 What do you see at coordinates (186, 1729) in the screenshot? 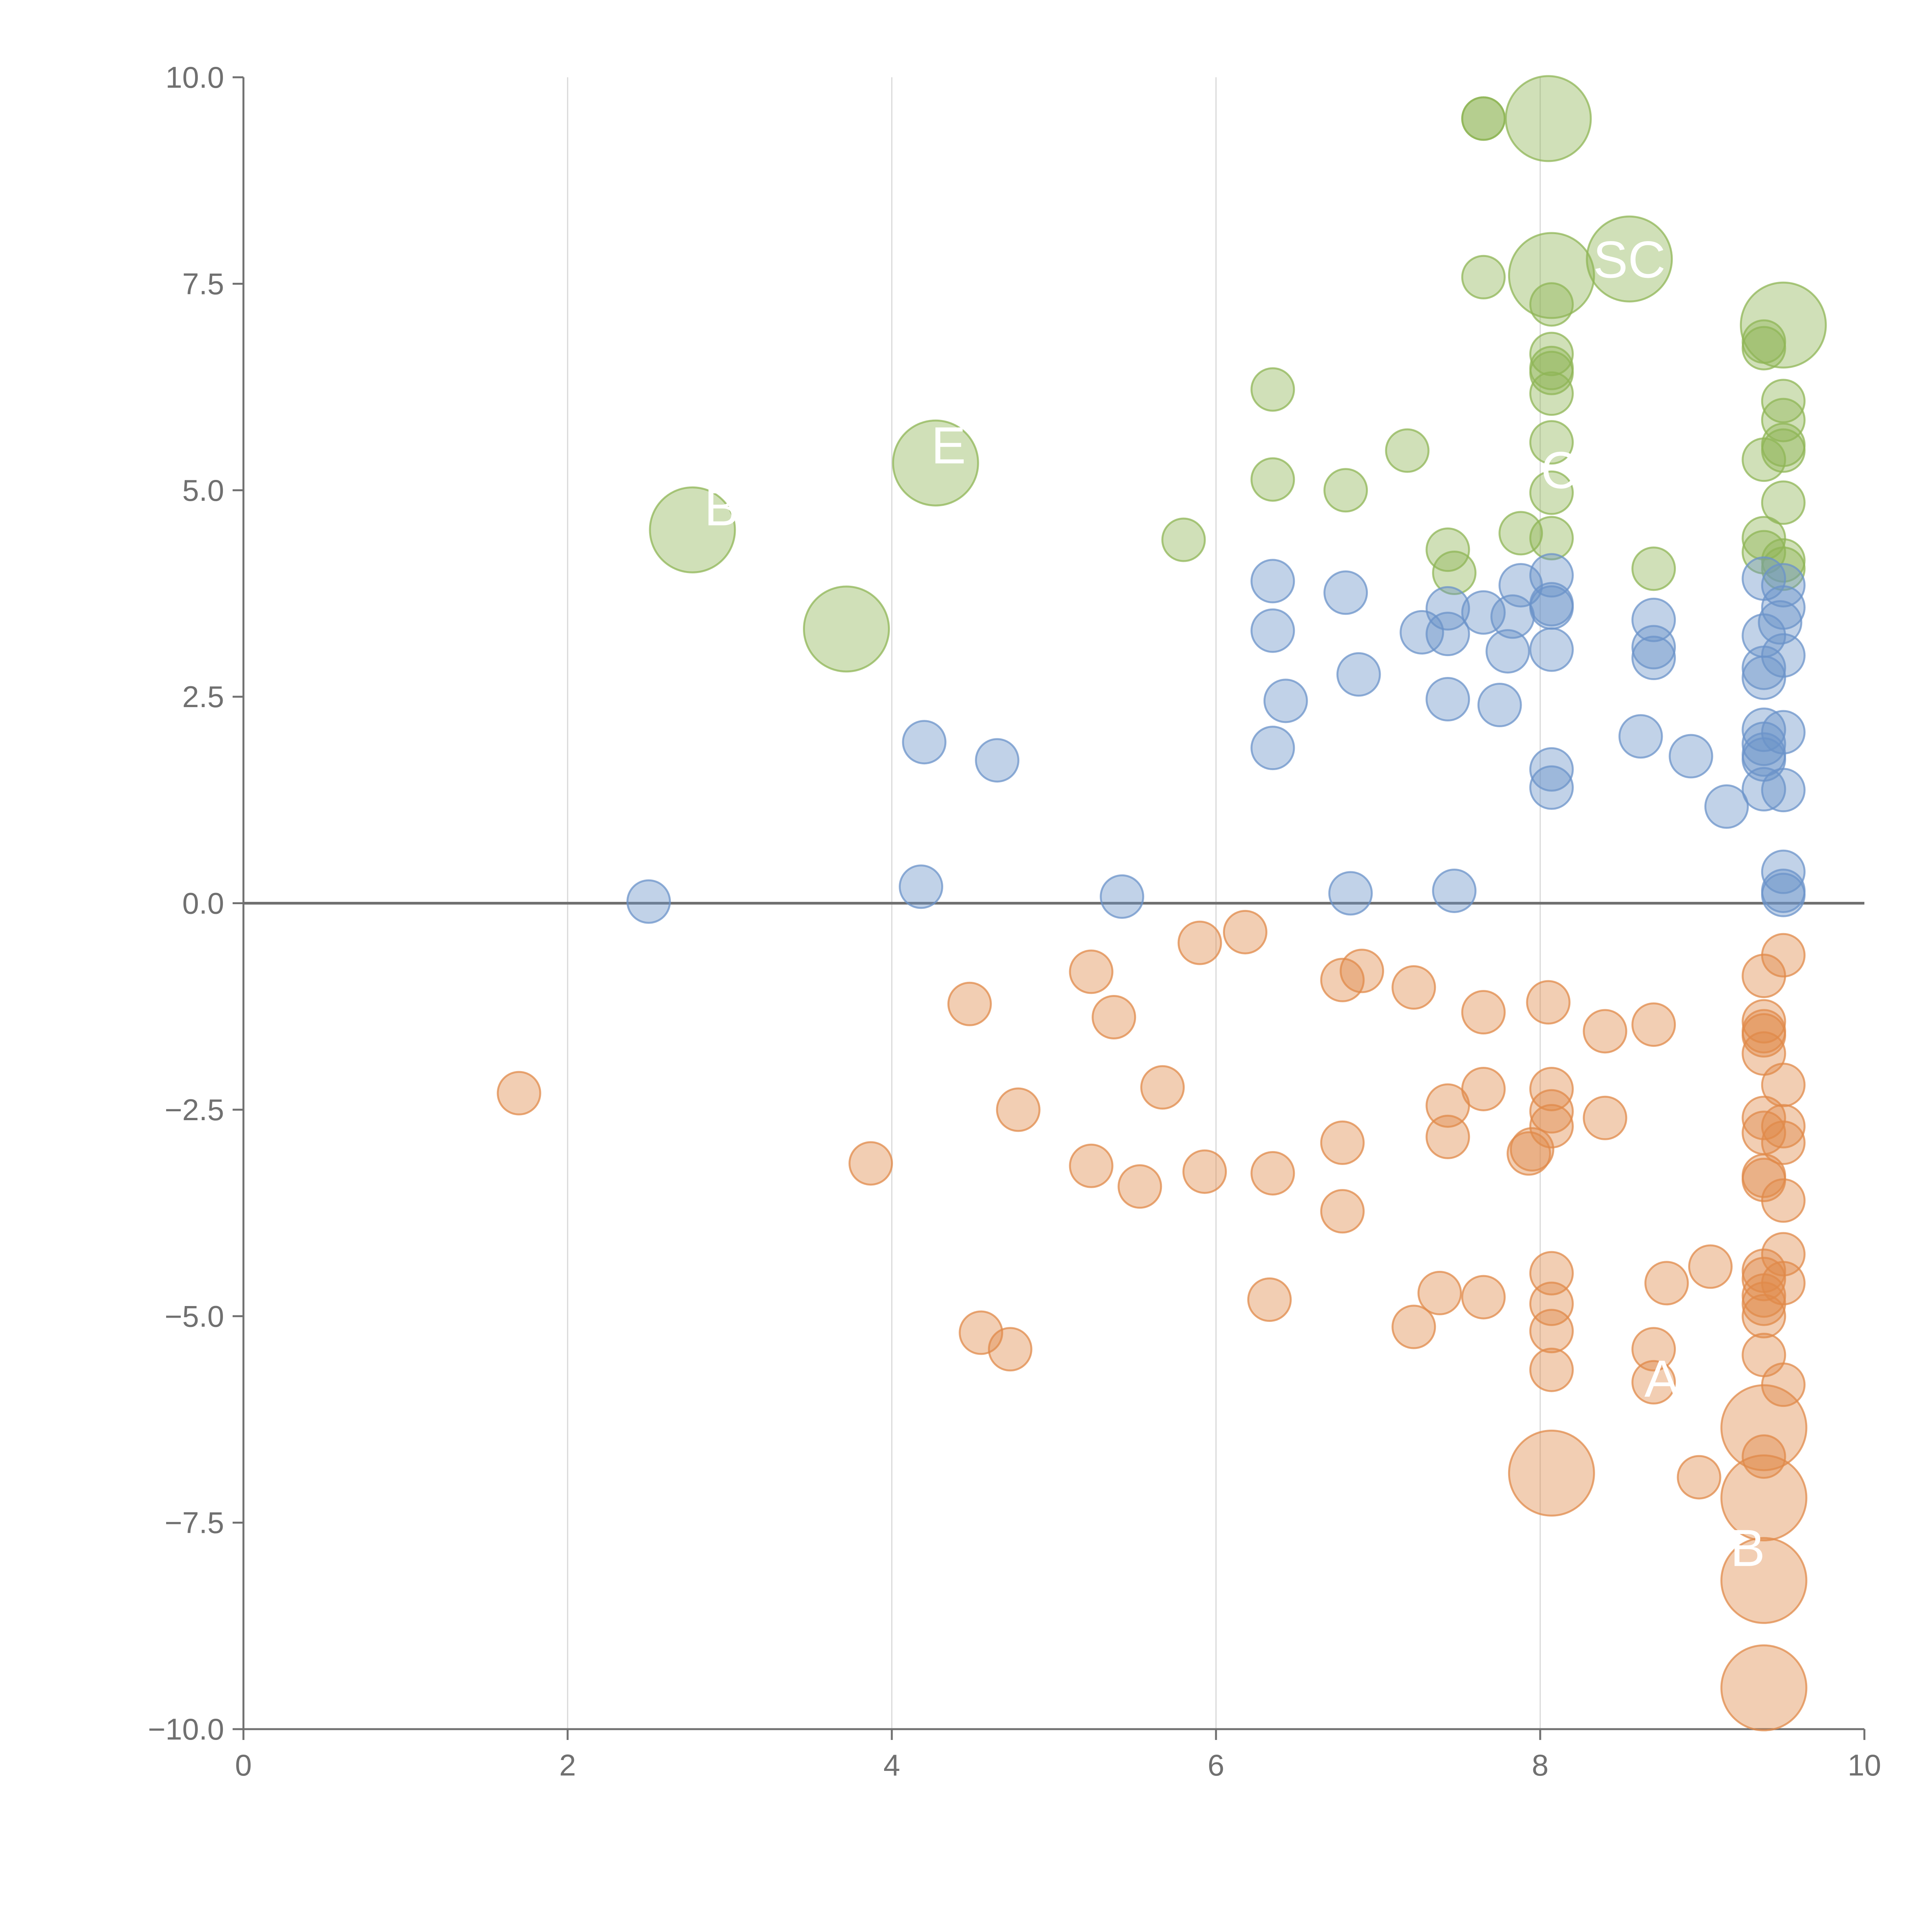
I see `y-tick-label: −10.0` at bounding box center [186, 1729].